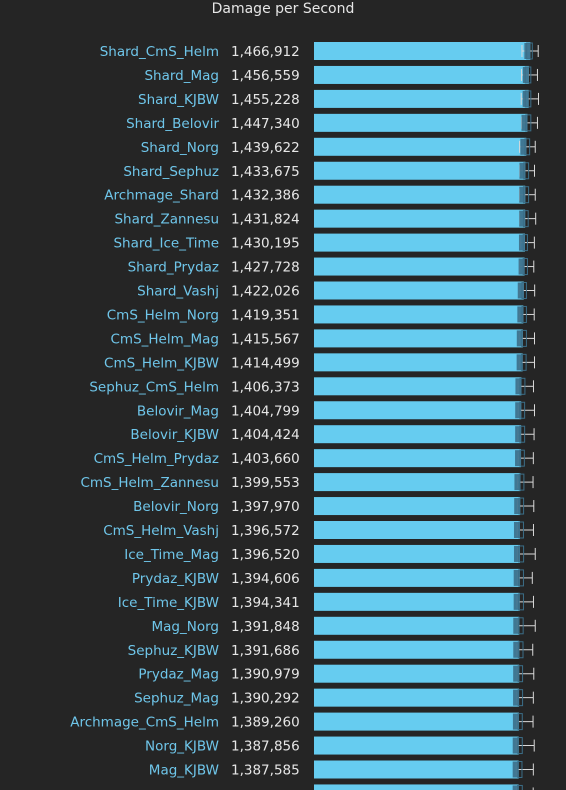 This screenshot has width=566, height=790. Describe the element at coordinates (178, 411) in the screenshot. I see `row-label: Belovir_Mag` at that location.